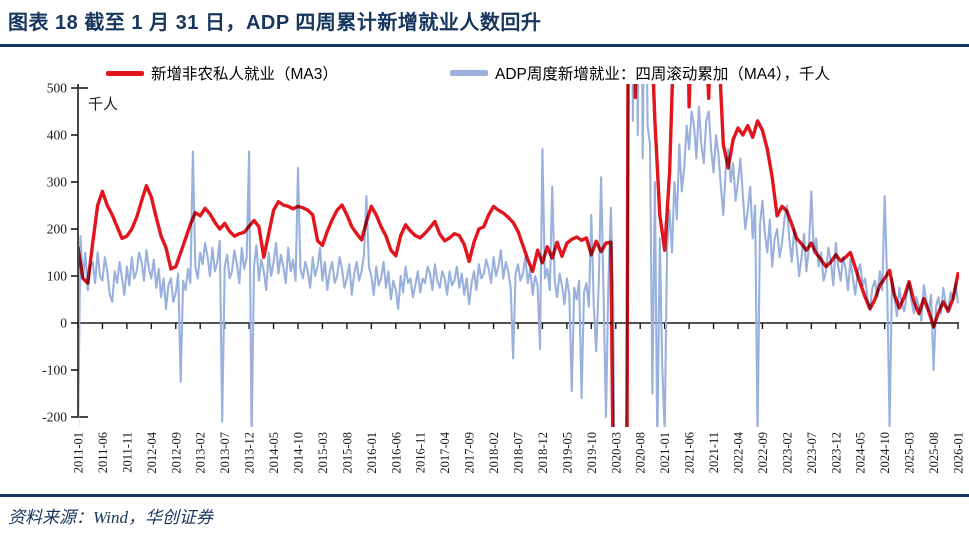 Image resolution: width=969 pixels, height=537 pixels. What do you see at coordinates (836, 453) in the screenshot?
I see `x-axis-tick-label: 2023-12` at bounding box center [836, 453].